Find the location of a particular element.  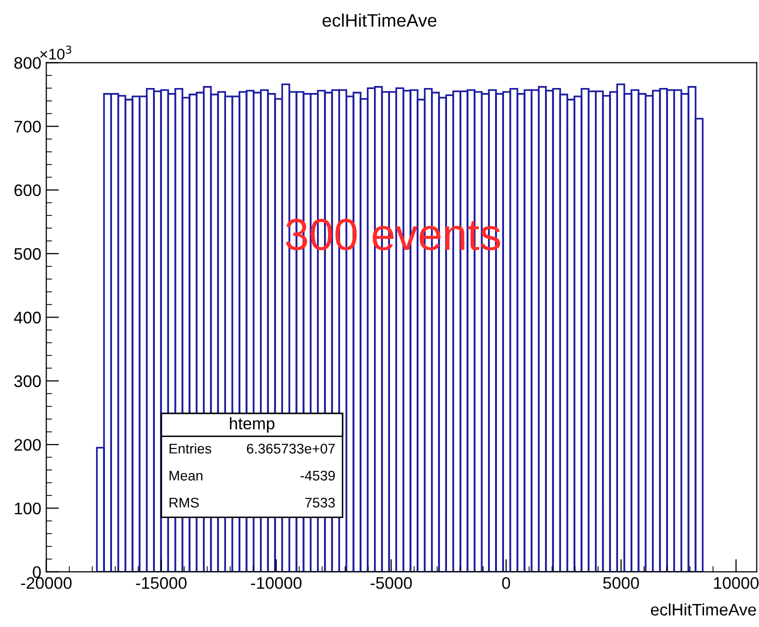

text: ×10$^{3}$ is located at coordinates (56, 53).